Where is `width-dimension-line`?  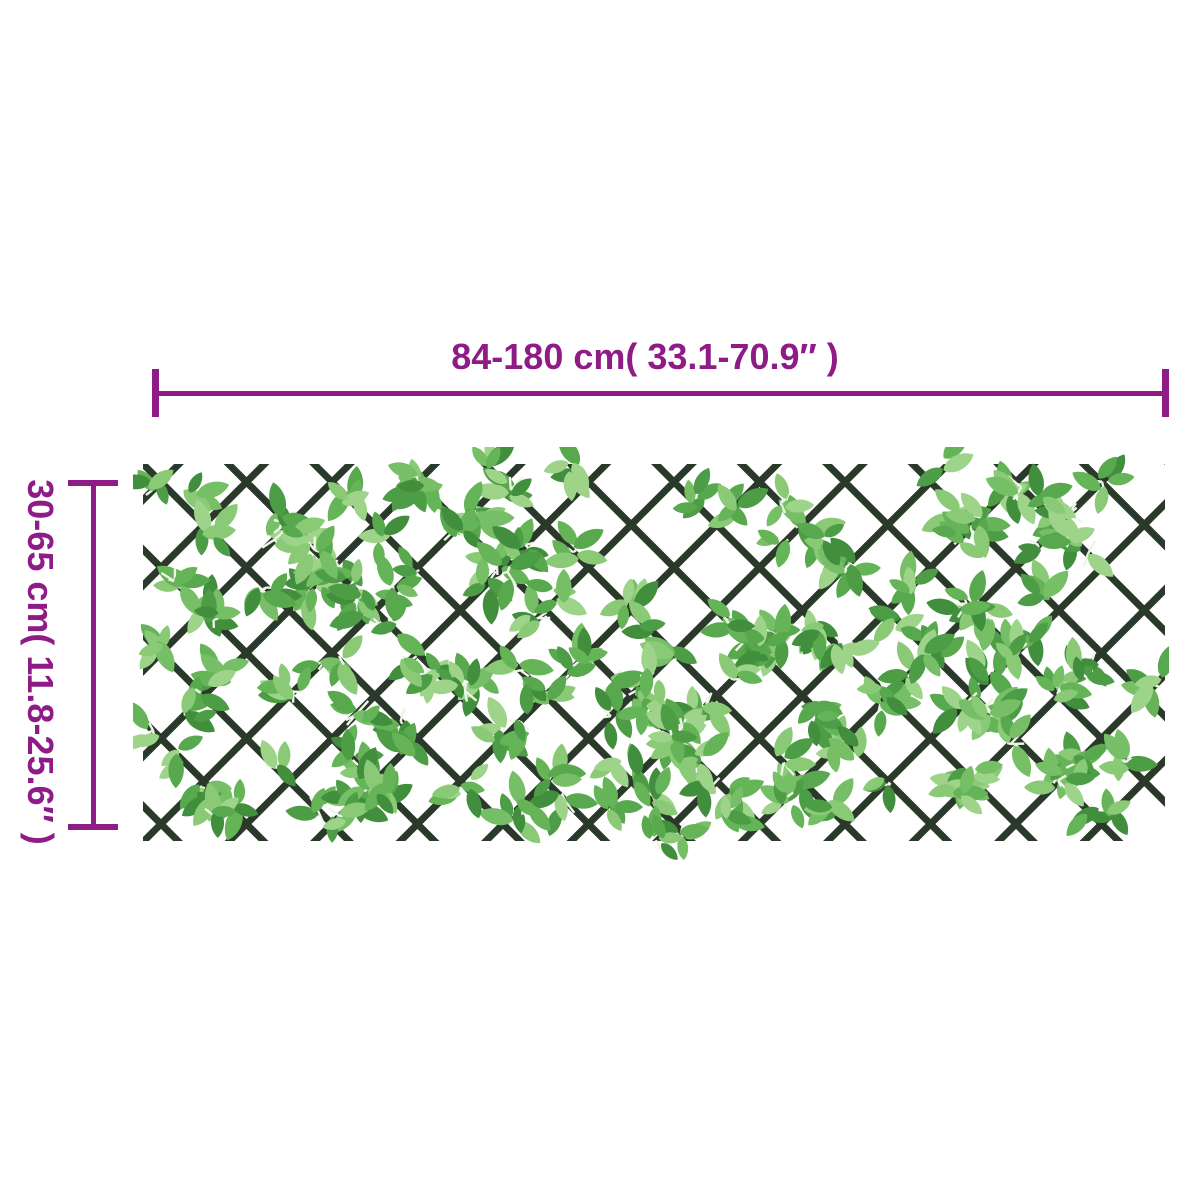
width-dimension-line is located at coordinates (660, 393).